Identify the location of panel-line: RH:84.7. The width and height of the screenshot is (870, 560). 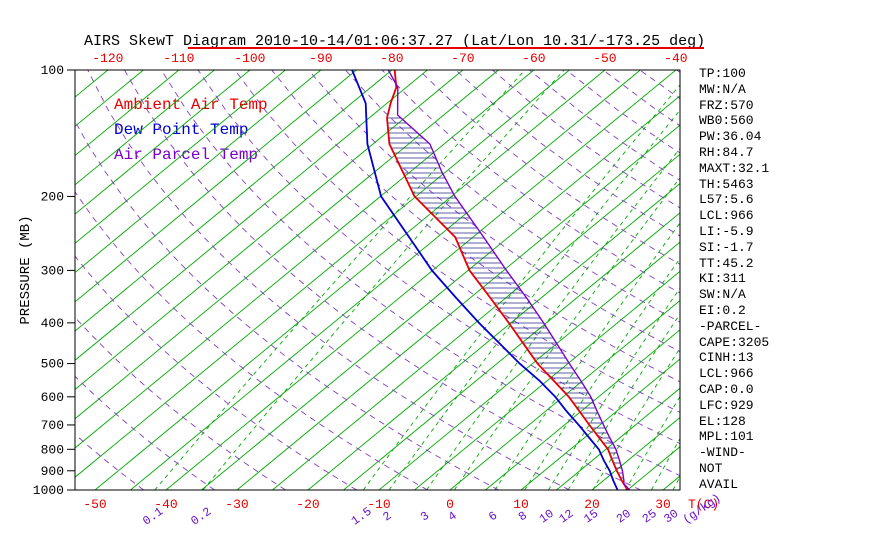
(726, 152).